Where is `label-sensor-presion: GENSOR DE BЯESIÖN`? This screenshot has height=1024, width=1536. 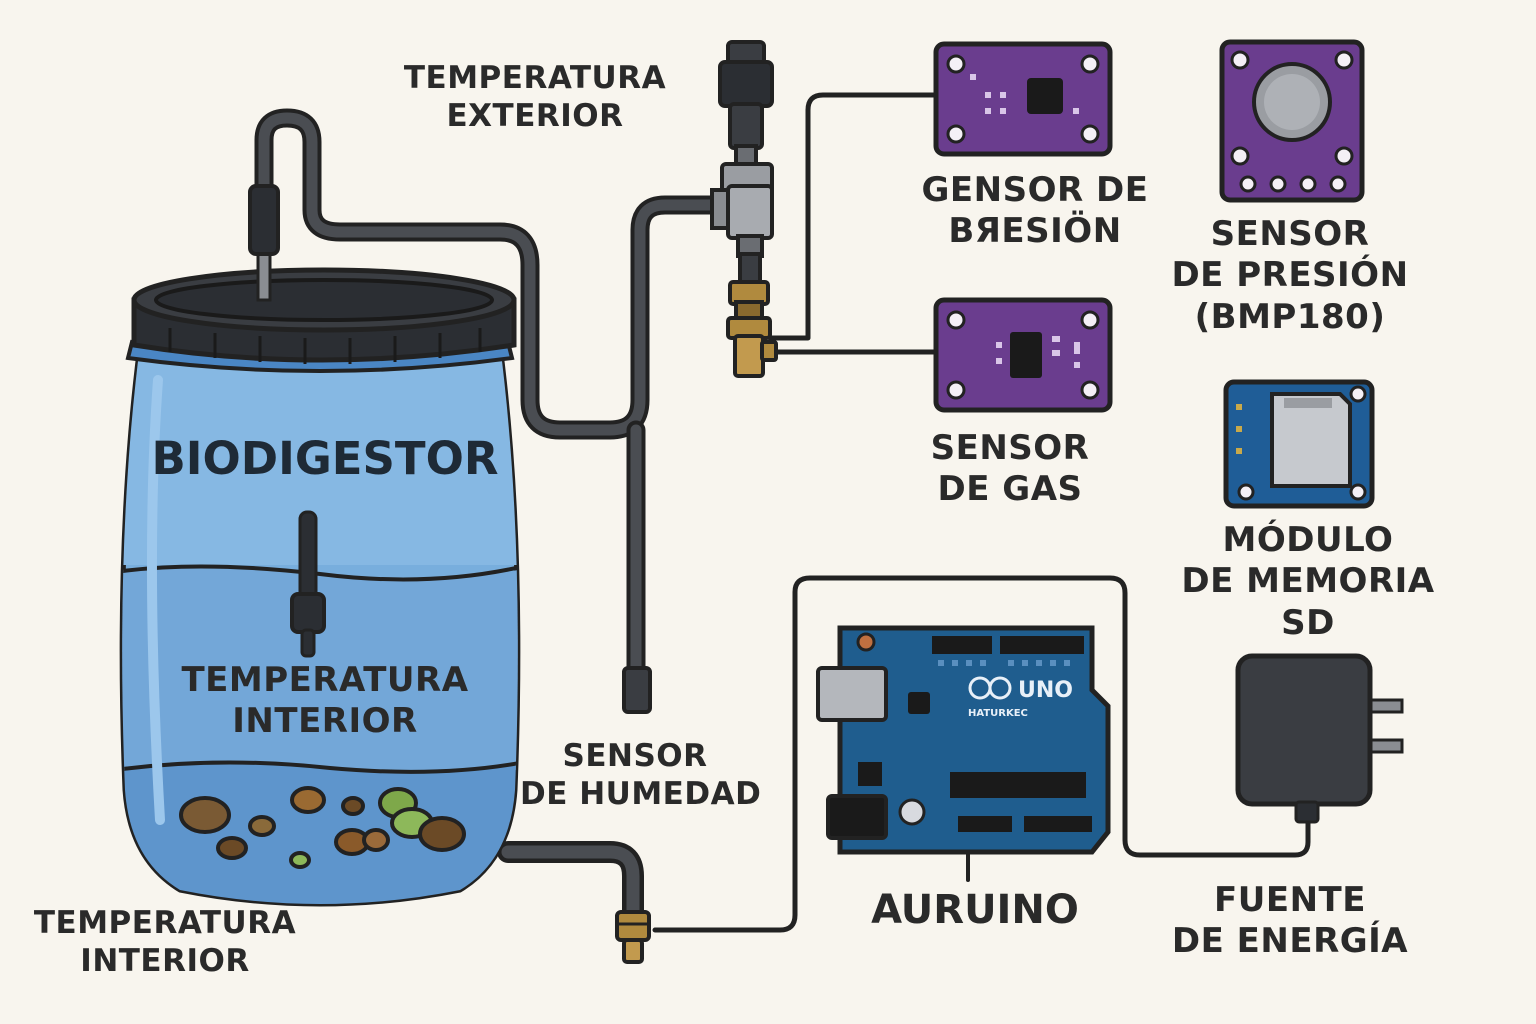 label-sensor-presion: GENSOR DE BЯESIÖN is located at coordinates (1035, 211).